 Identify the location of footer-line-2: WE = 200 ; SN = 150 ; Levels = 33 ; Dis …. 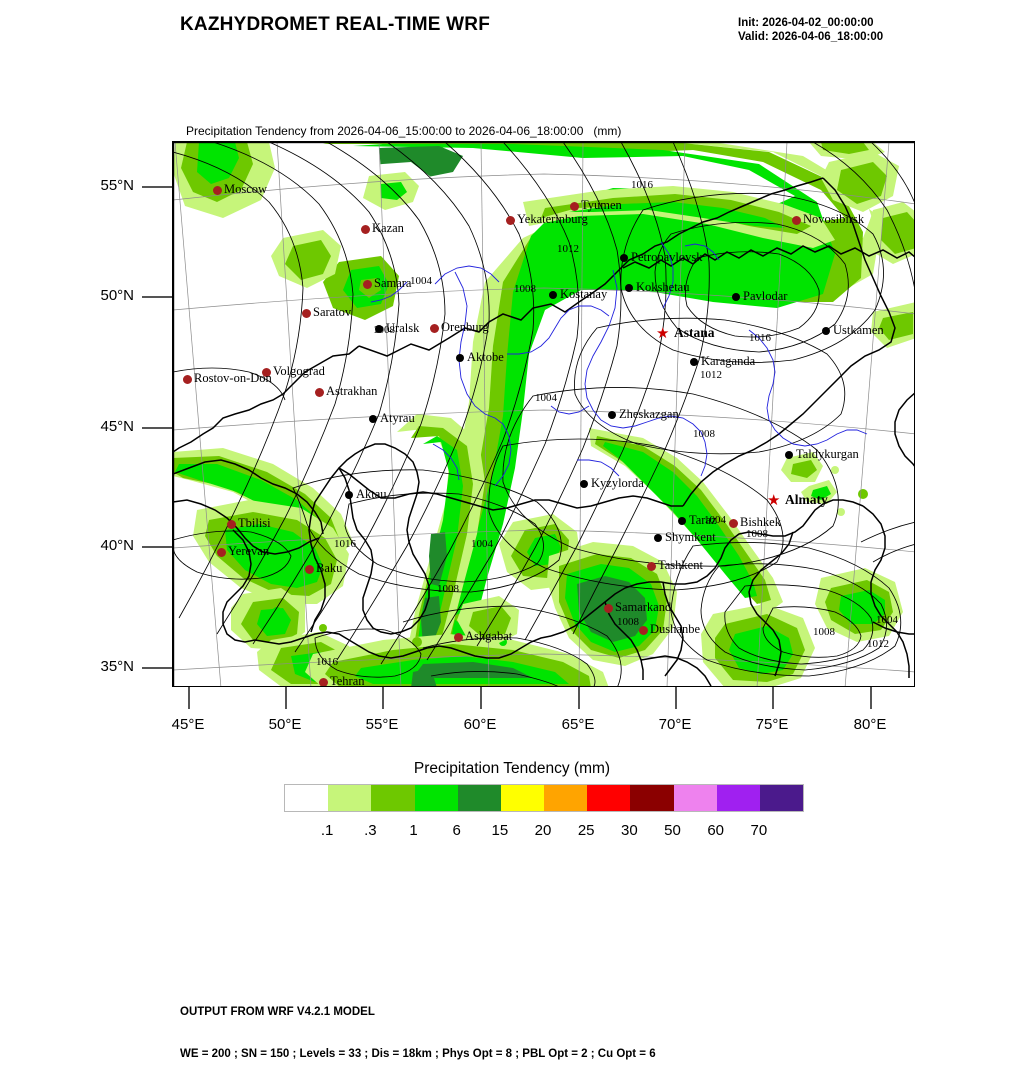
(418, 1054).